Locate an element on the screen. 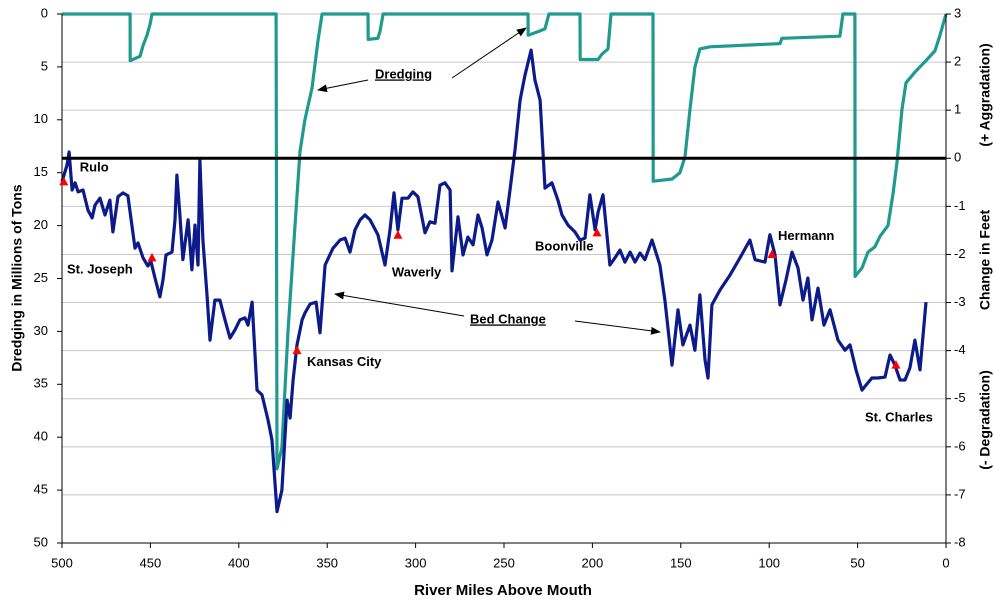 The width and height of the screenshot is (995, 602). x-tick-label: 400 is located at coordinates (239, 562).